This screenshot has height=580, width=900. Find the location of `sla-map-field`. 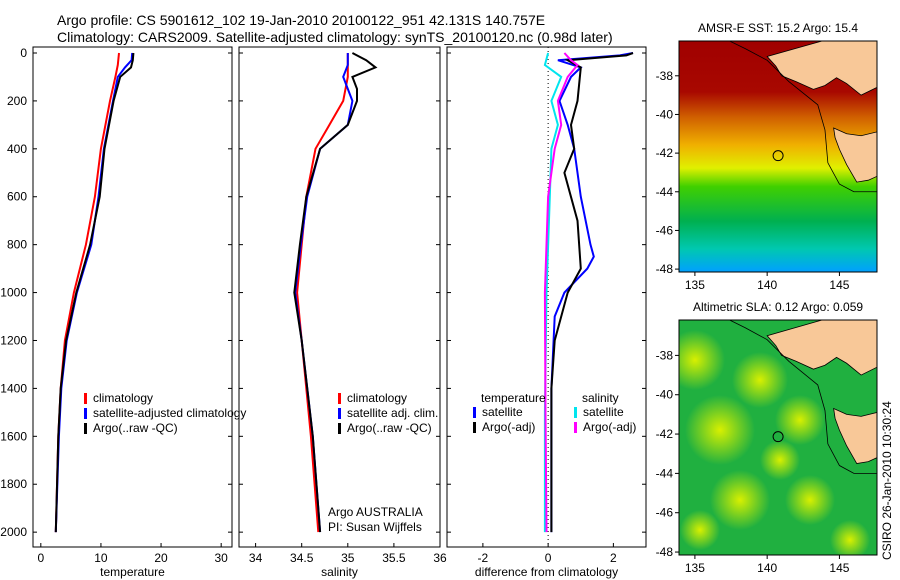

sla-map-field is located at coordinates (778, 437).